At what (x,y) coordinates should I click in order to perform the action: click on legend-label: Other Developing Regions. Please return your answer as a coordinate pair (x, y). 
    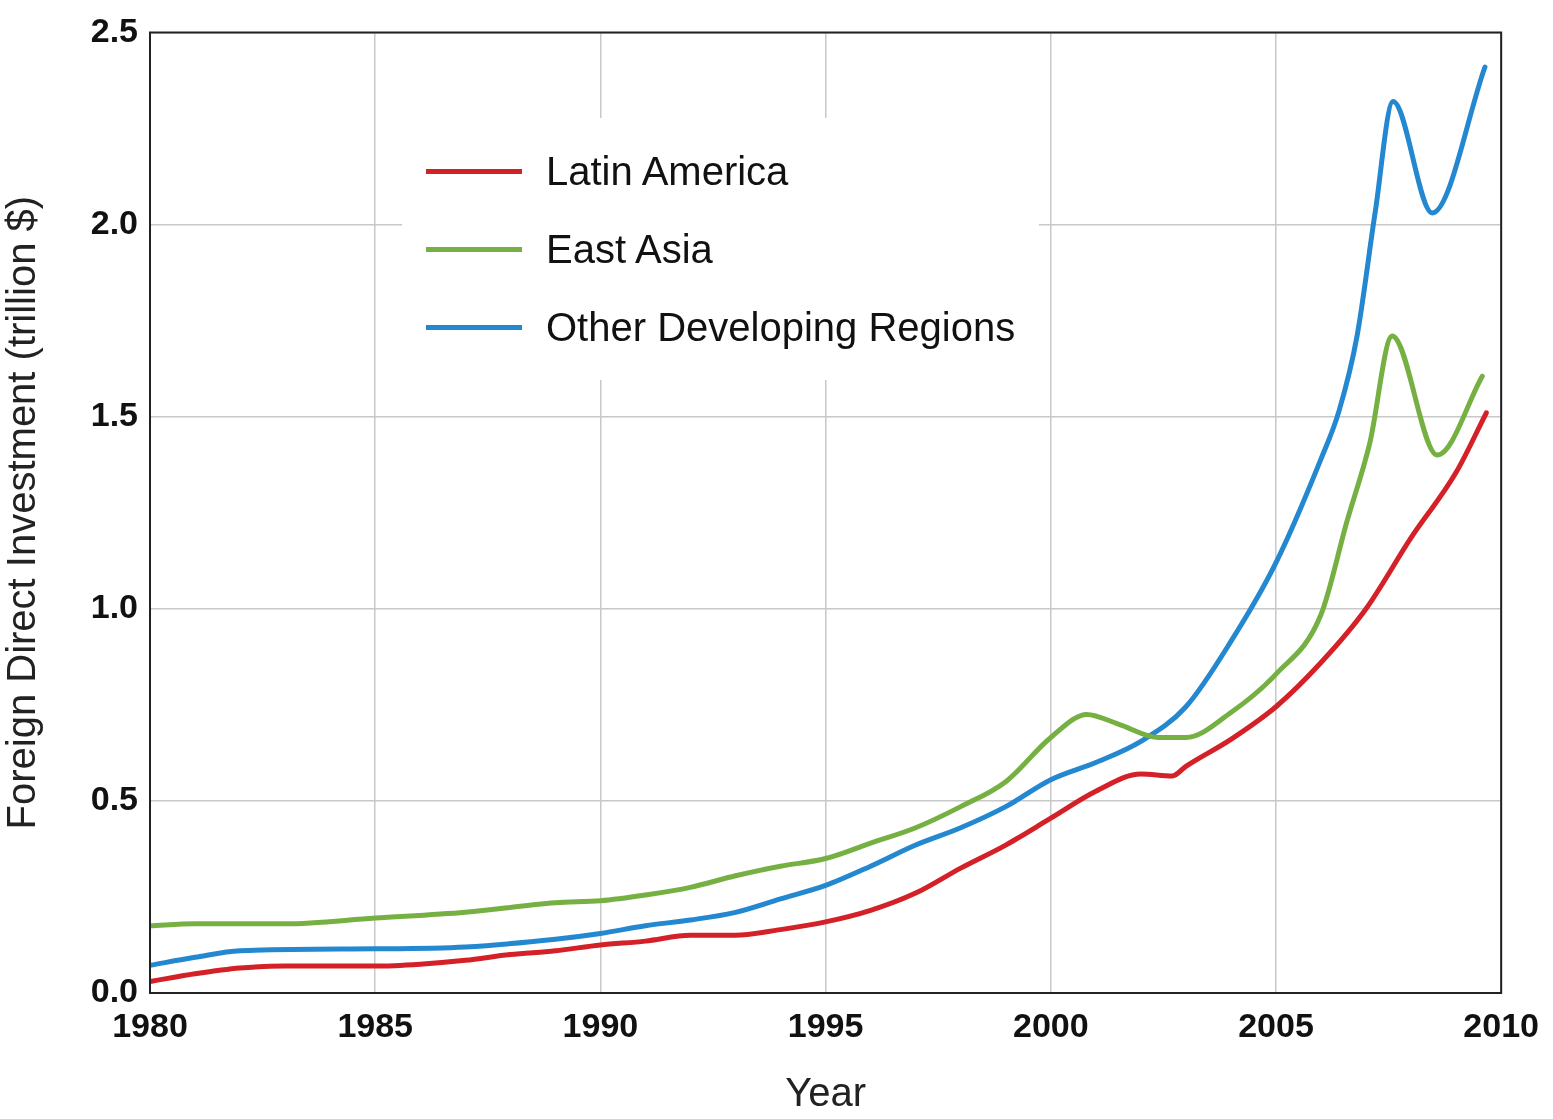
    Looking at the image, I should click on (781, 327).